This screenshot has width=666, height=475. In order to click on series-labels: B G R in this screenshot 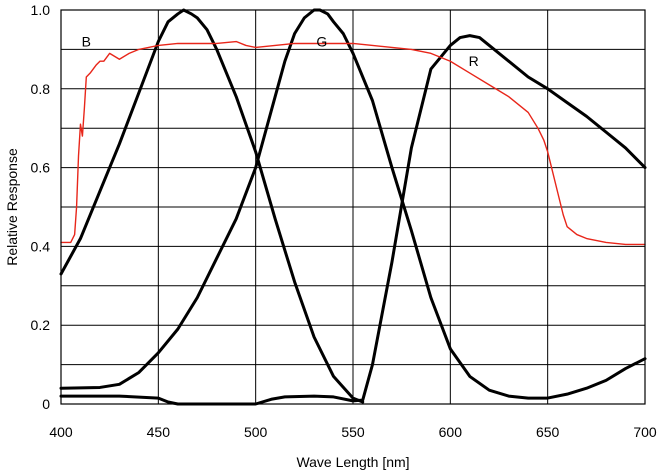, I will do `click(280, 52)`.